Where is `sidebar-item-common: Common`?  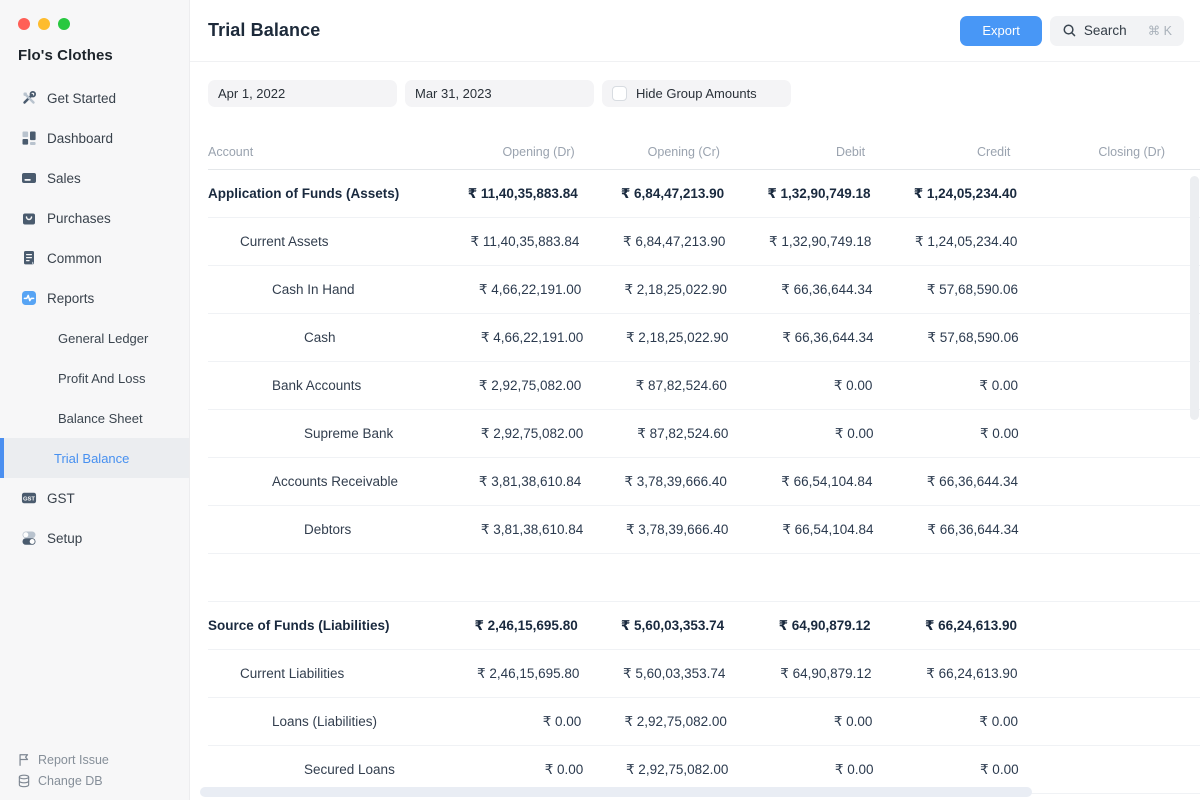
sidebar-item-common: Common is located at coordinates (94, 258).